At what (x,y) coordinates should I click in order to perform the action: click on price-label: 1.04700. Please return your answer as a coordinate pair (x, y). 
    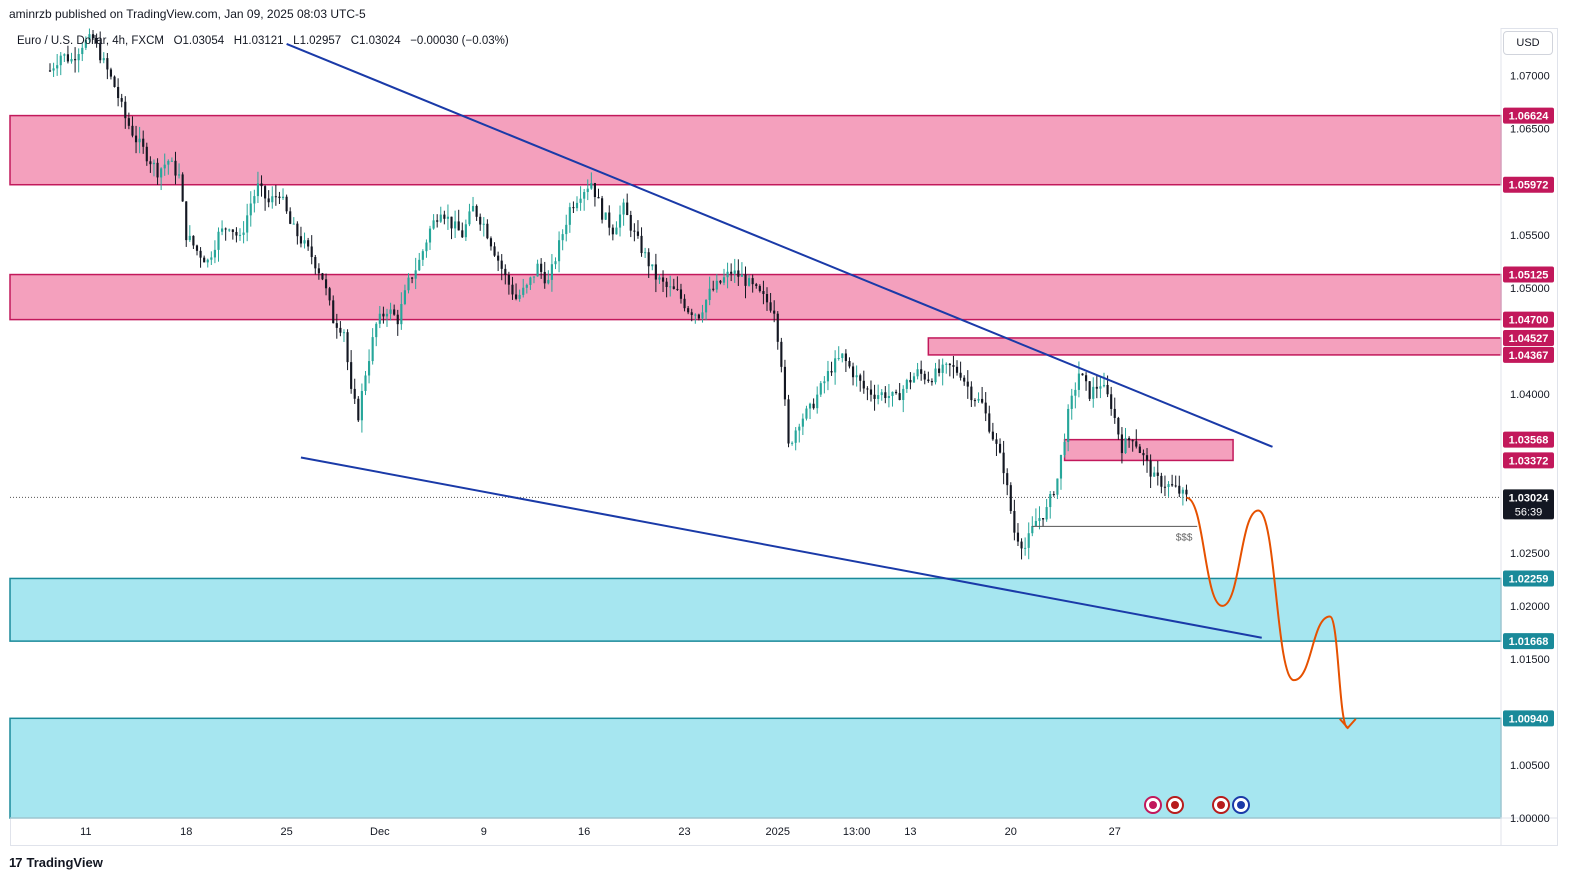
    Looking at the image, I should click on (1529, 321).